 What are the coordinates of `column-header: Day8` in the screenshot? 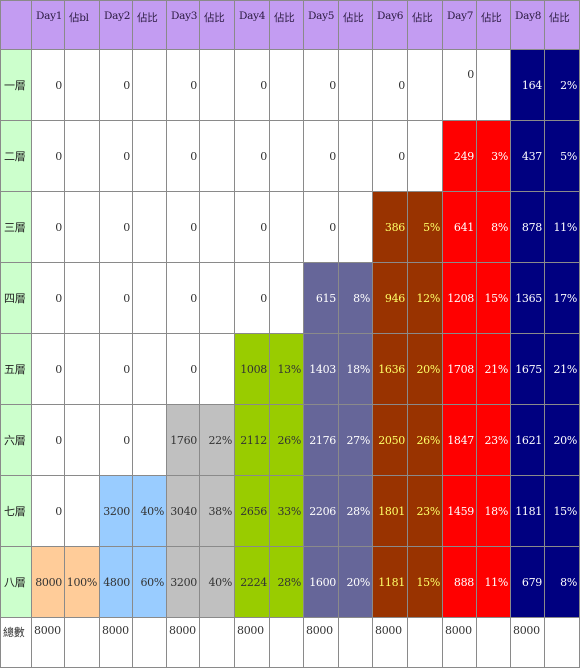 It's located at (528, 25).